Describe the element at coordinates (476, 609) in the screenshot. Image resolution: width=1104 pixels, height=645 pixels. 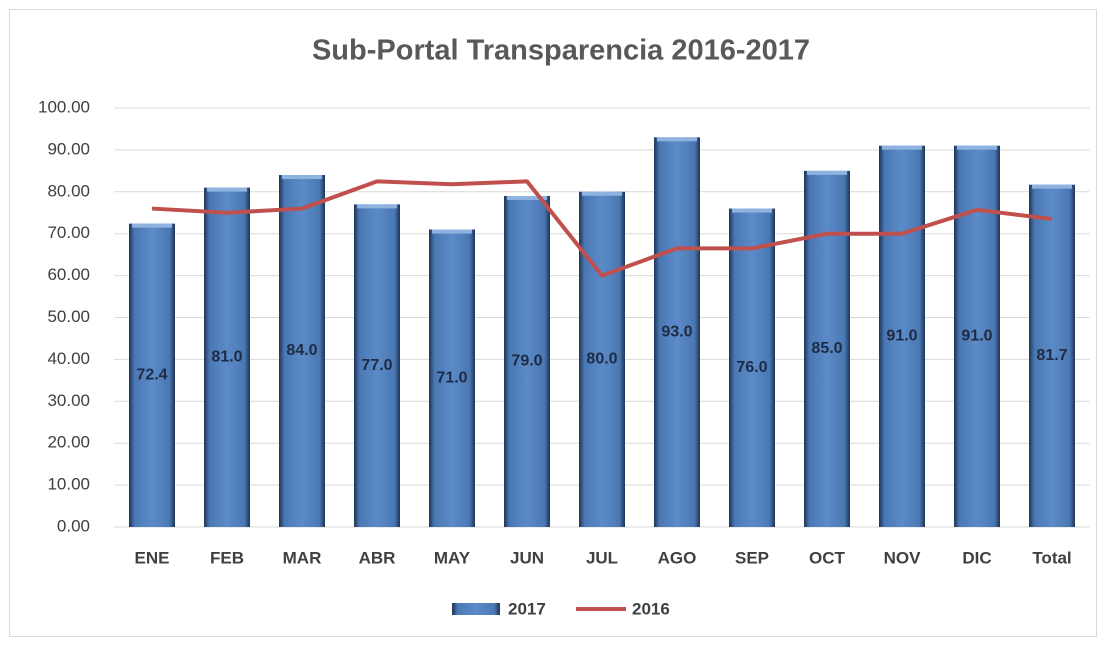
I see `legend-swatch` at that location.